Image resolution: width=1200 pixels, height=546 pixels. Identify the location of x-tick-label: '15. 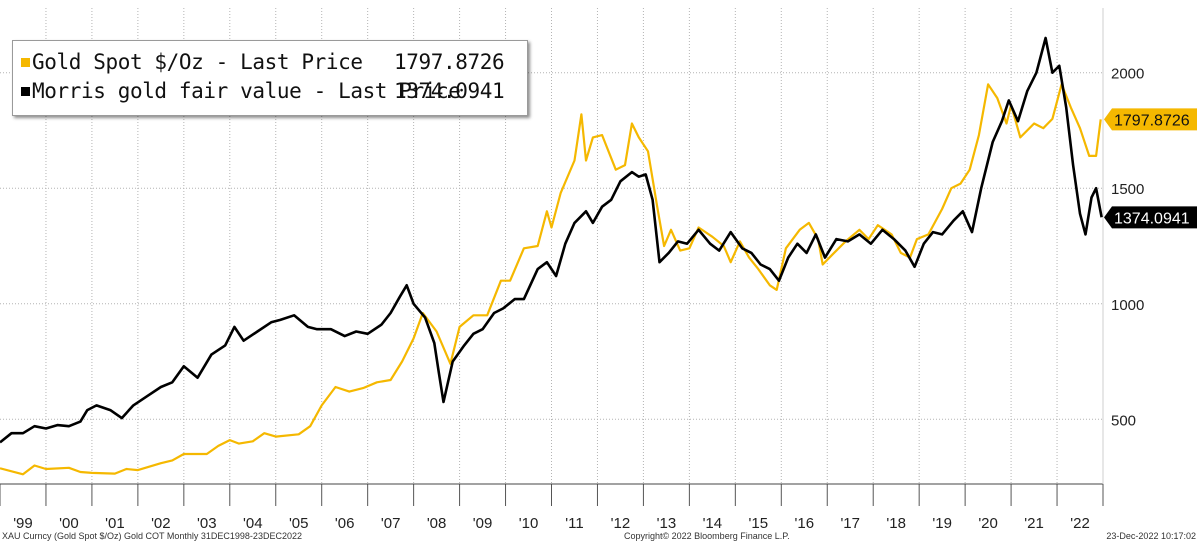
(759, 523).